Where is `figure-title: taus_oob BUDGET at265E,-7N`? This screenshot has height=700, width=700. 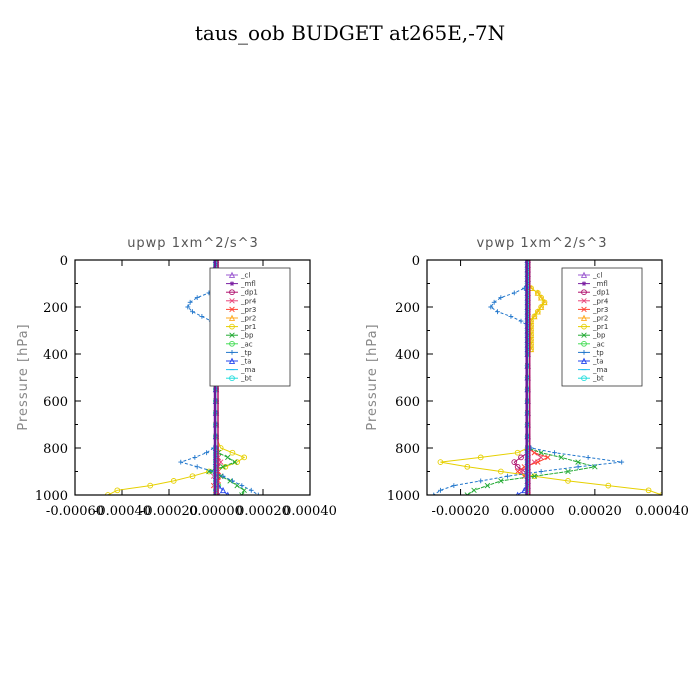
figure-title: taus_oob BUDGET at265E,-7N is located at coordinates (350, 33).